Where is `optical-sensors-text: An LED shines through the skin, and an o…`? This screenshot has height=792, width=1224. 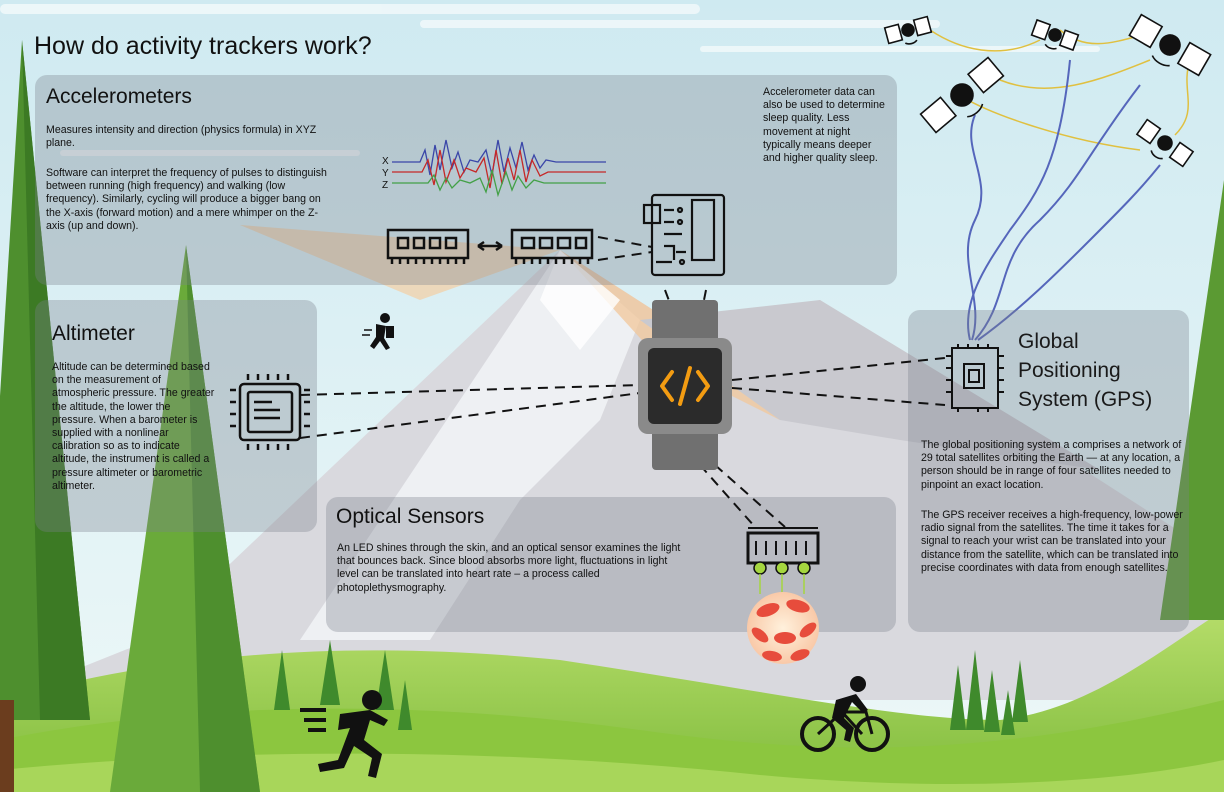 optical-sensors-text: An LED shines through the skin, and an o… is located at coordinates (510, 568).